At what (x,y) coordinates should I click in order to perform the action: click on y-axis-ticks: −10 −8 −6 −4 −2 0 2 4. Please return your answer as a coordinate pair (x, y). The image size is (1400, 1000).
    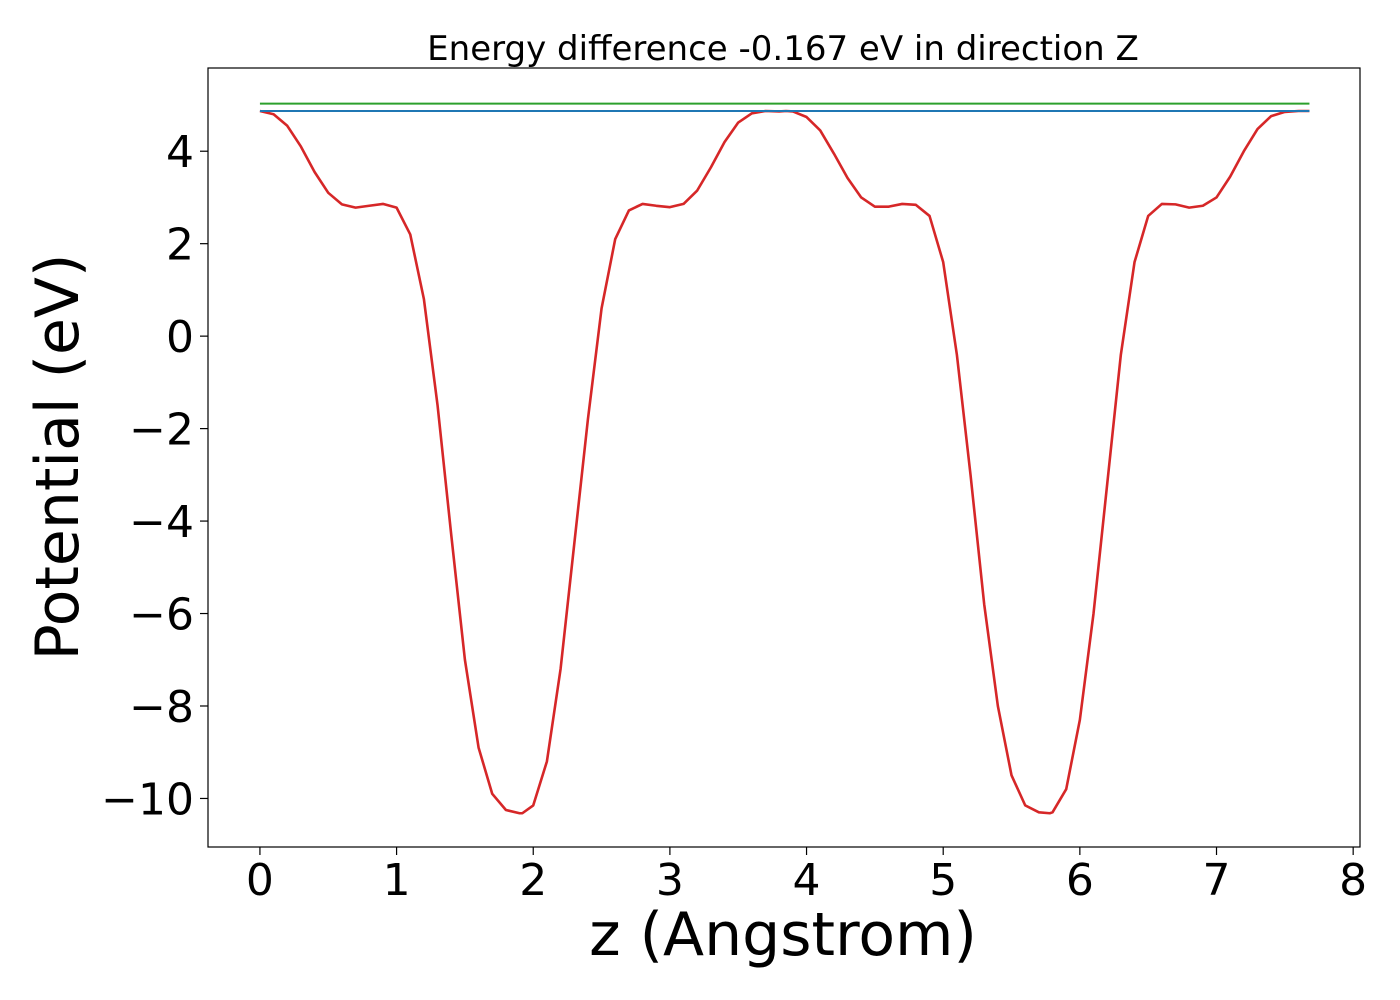
    Looking at the image, I should click on (154, 476).